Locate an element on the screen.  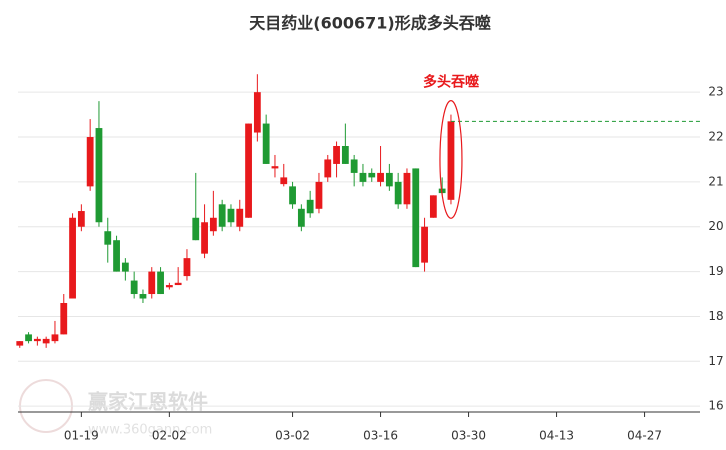
x-tick-label: 01-19 is located at coordinates (81, 436).